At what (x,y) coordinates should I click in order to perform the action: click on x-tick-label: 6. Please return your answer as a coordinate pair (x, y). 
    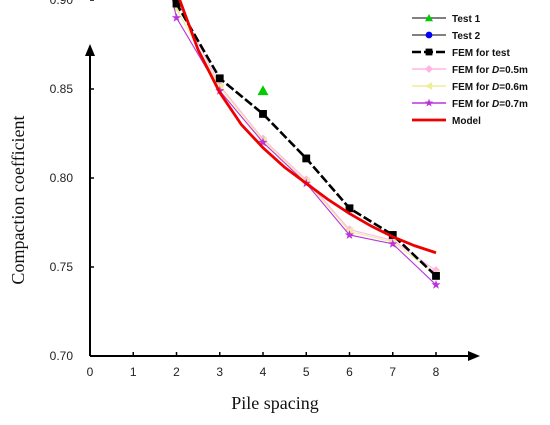
    Looking at the image, I should click on (349, 372).